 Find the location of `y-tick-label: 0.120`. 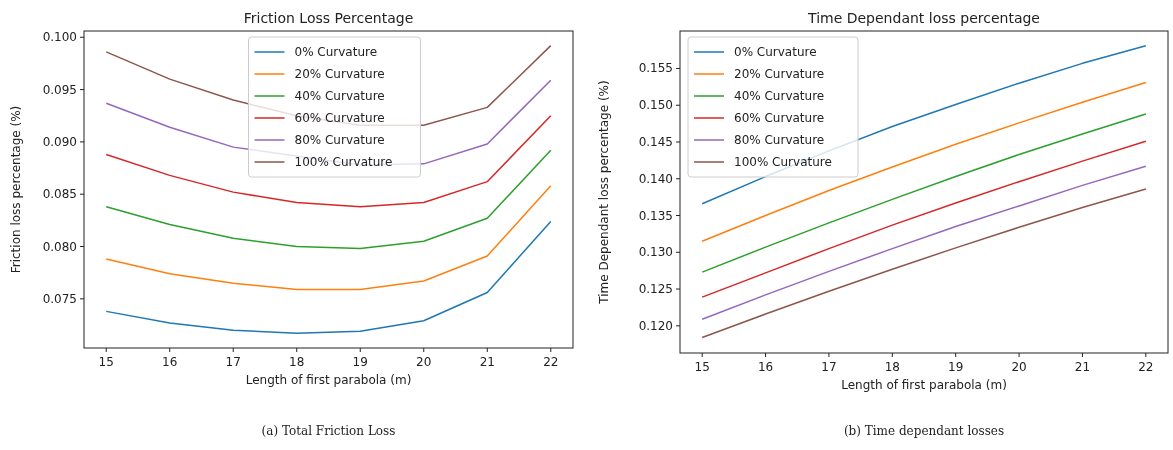

y-tick-label: 0.120 is located at coordinates (655, 325).